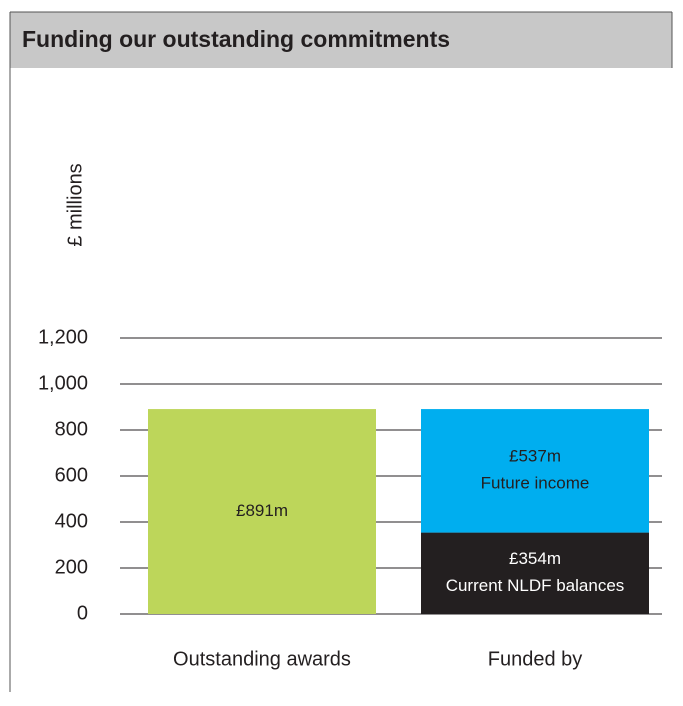 The width and height of the screenshot is (683, 706). What do you see at coordinates (71, 567) in the screenshot?
I see `y-tick-label: 200` at bounding box center [71, 567].